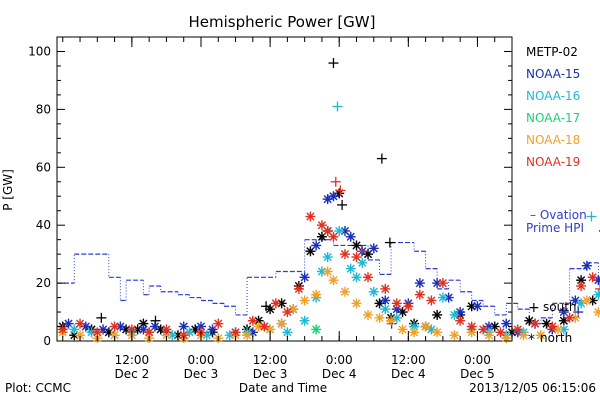 Image resolution: width=600 pixels, height=400 pixels. I want to click on noaa-17-north-point, so click(316, 329).